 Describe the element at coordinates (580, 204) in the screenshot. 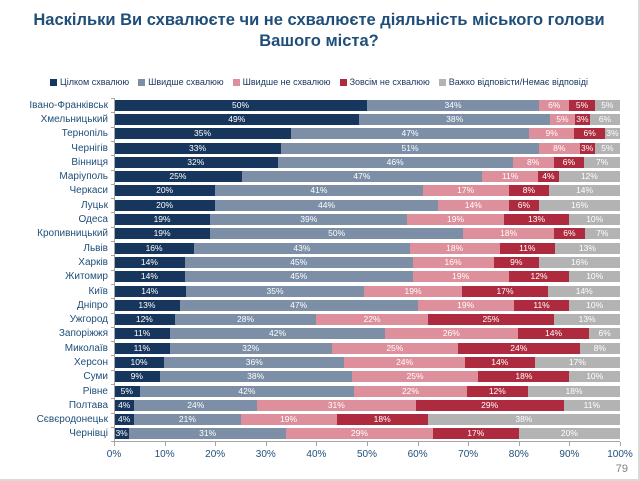

I see `segment-value-label: 16%` at that location.